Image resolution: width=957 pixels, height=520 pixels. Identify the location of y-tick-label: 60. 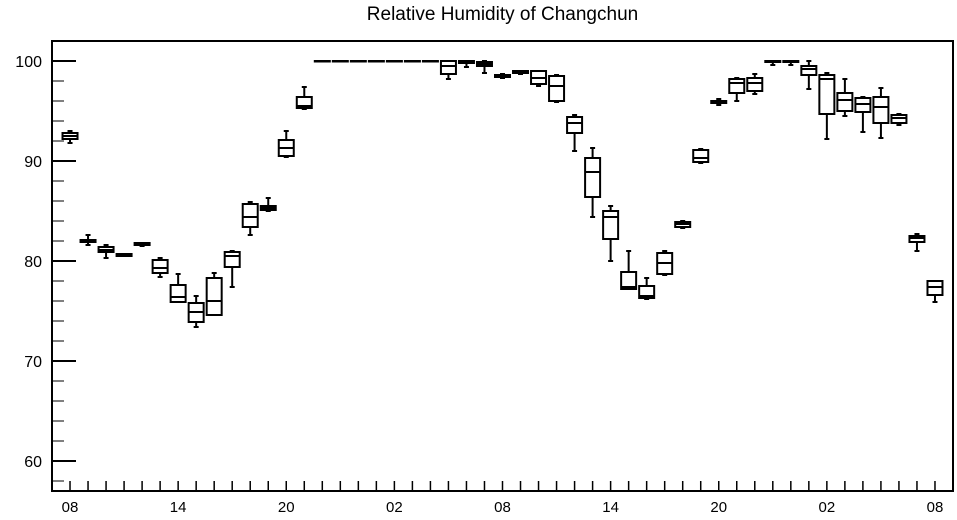
(33, 462).